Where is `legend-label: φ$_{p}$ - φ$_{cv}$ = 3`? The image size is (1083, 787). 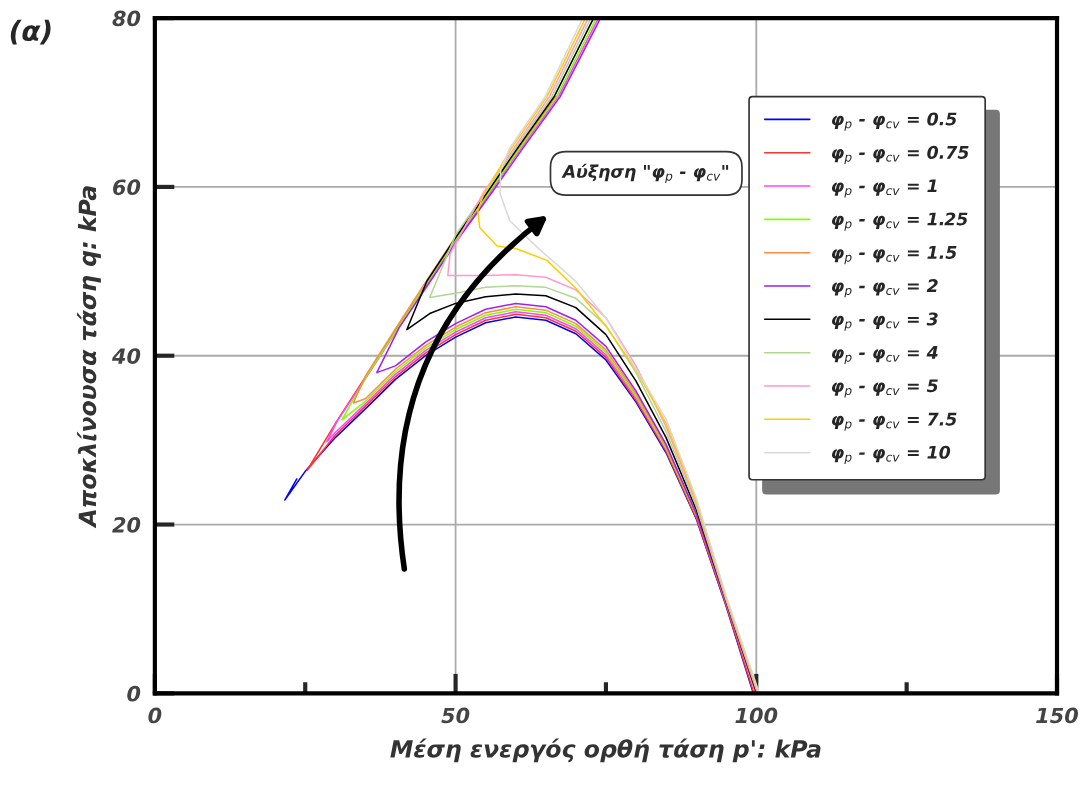 legend-label: φ$_{p}$ - φ$_{cv}$ = 3 is located at coordinates (884, 321).